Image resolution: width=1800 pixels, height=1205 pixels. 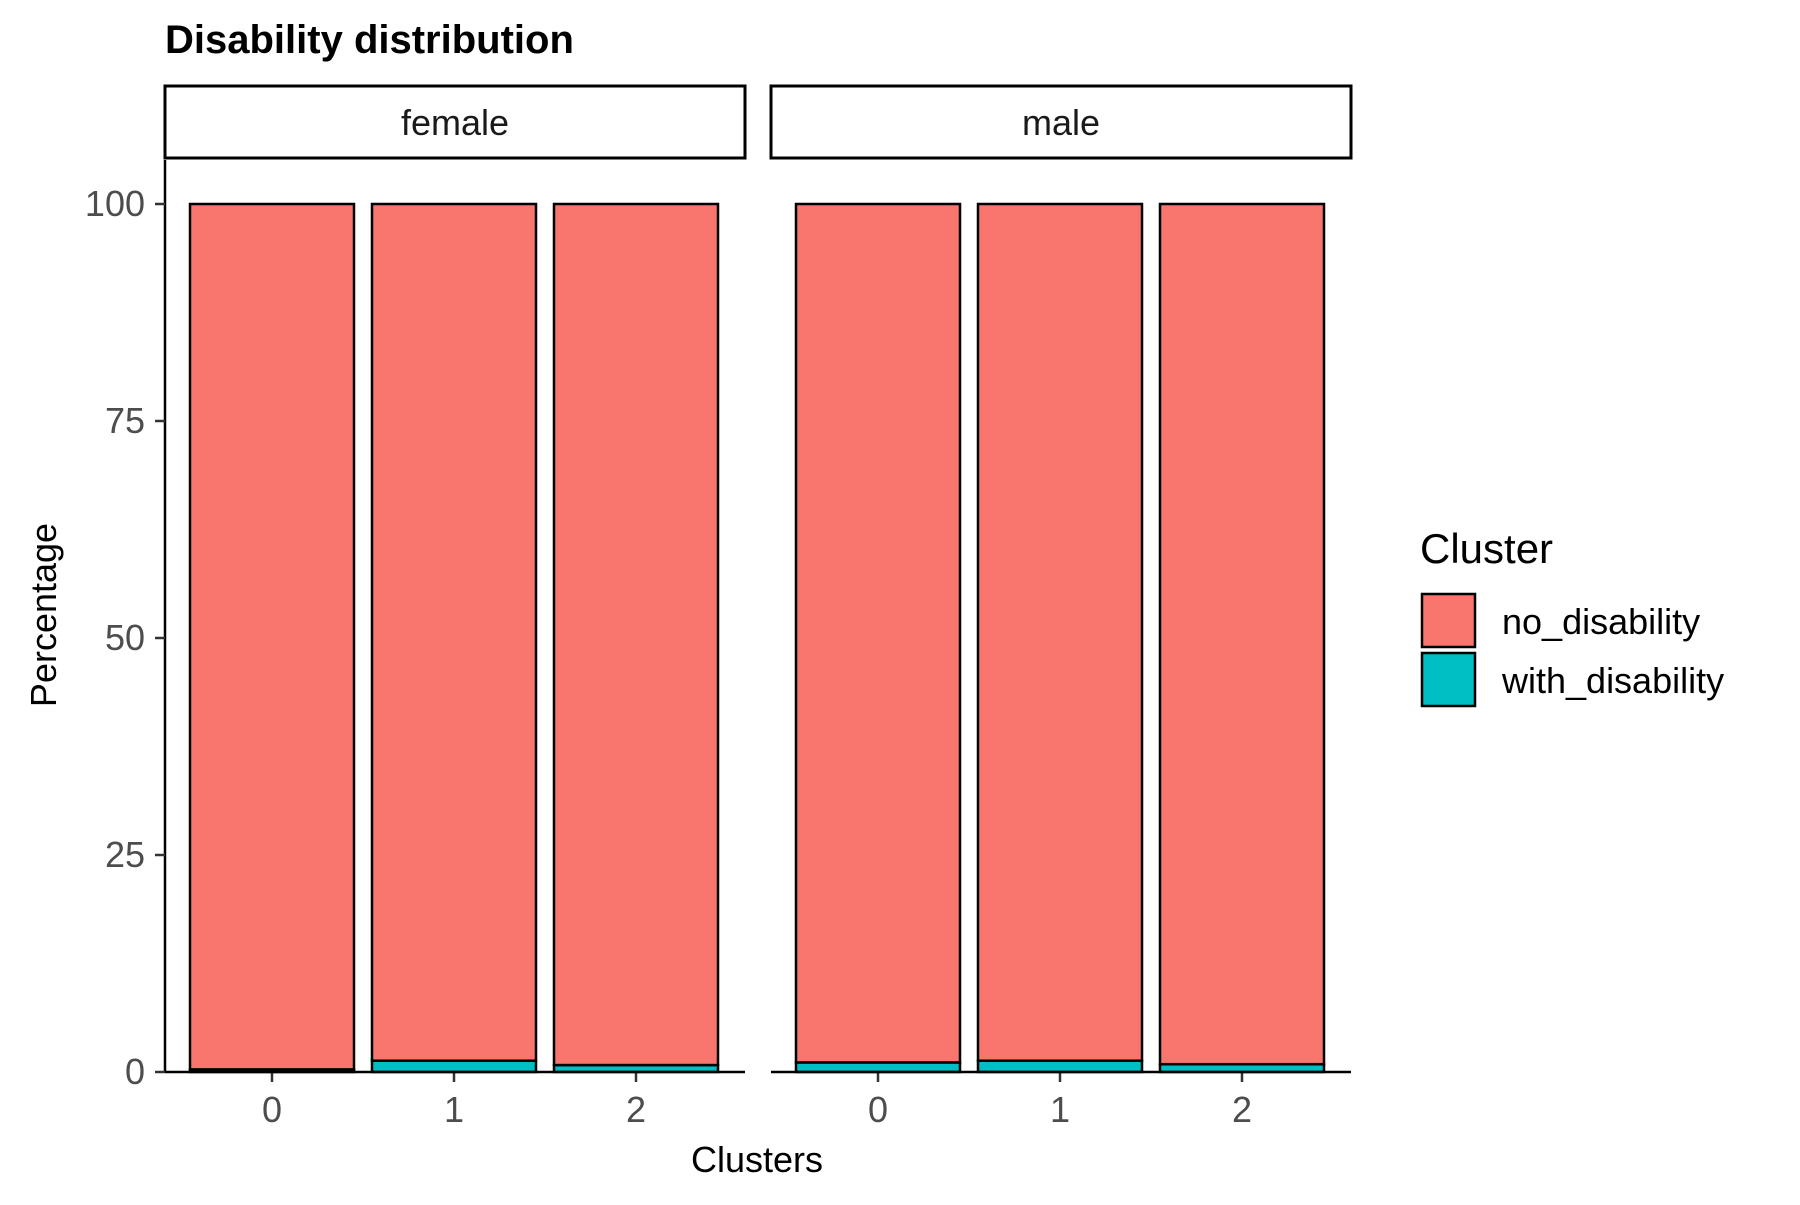 What do you see at coordinates (1572, 650) in the screenshot?
I see `legend: no_disability with_disability` at bounding box center [1572, 650].